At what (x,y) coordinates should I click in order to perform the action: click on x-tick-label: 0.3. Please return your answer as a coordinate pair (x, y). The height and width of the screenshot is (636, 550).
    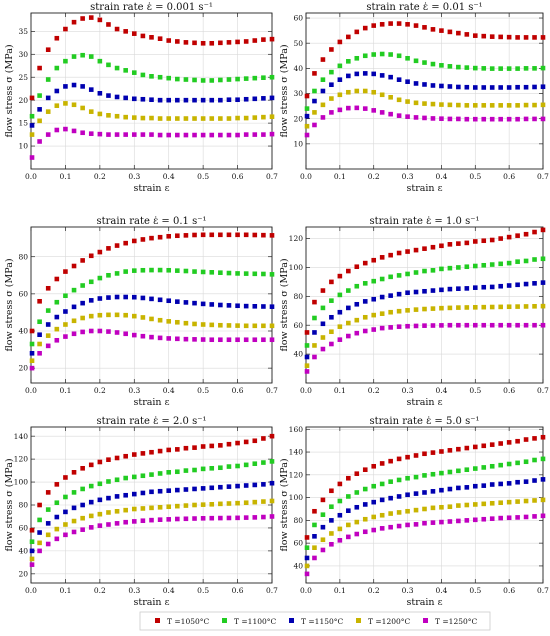
    Looking at the image, I should click on (134, 590).